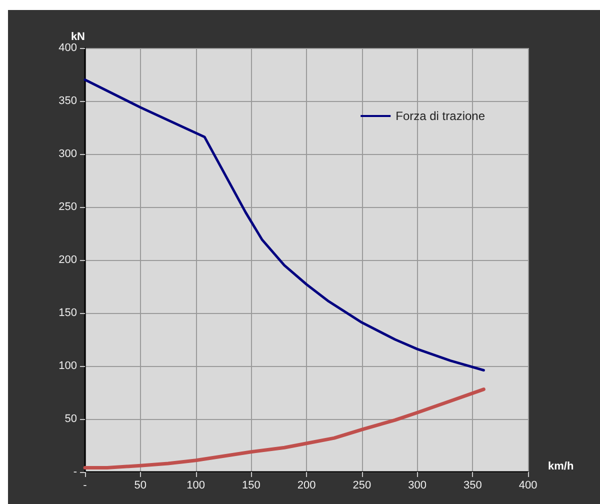  Describe the element at coordinates (306, 486) in the screenshot. I see `x-tick-label: 200` at that location.